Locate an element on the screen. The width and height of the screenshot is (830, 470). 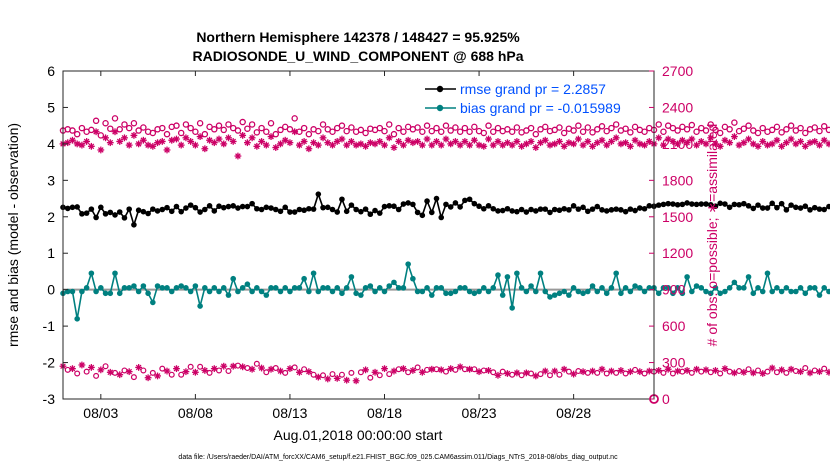
y-tick-label: 1 is located at coordinates (51, 253).